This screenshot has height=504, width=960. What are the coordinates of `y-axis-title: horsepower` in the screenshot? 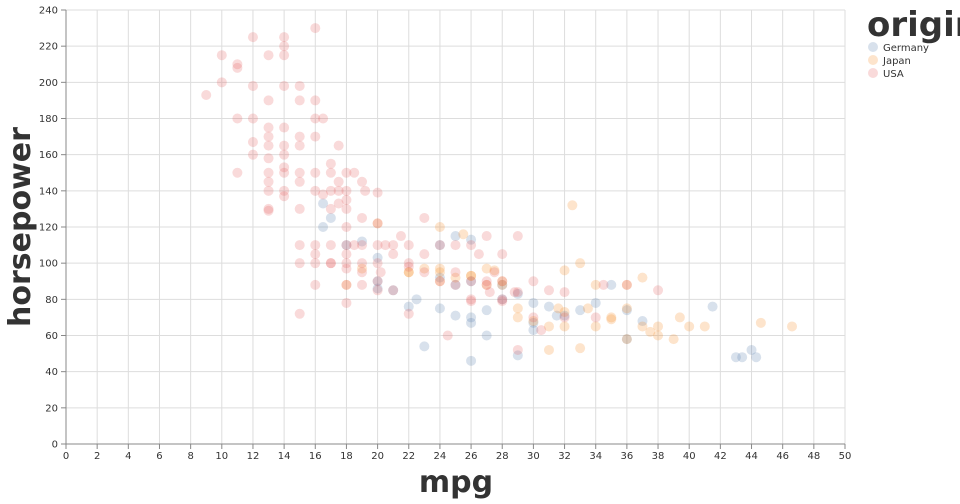 It's located at (20, 227).